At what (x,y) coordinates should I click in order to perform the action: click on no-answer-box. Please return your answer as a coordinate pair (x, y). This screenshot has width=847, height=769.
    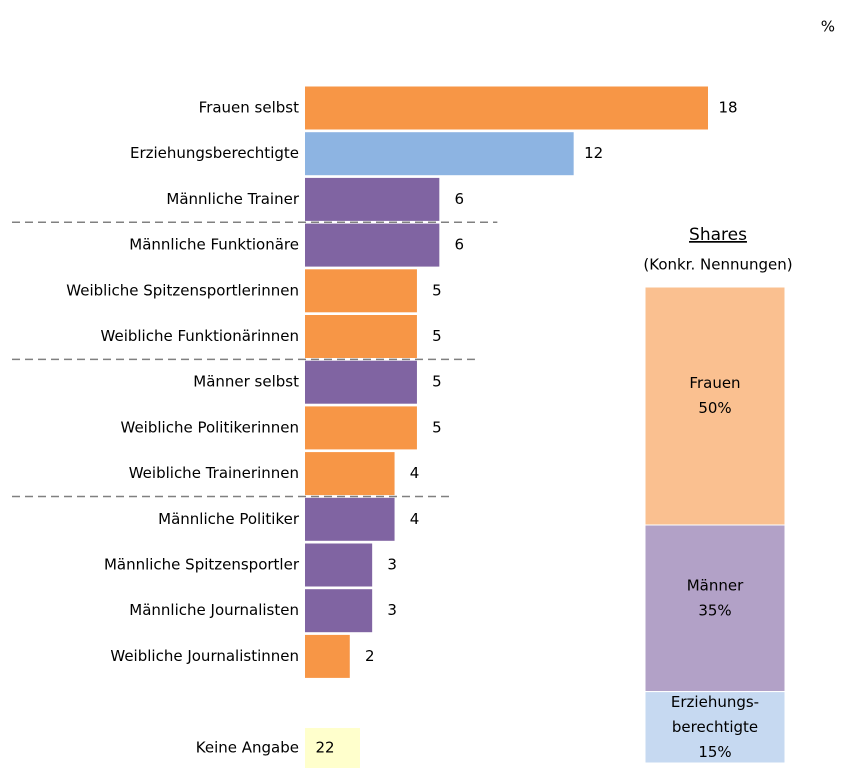
    Looking at the image, I should click on (332, 748).